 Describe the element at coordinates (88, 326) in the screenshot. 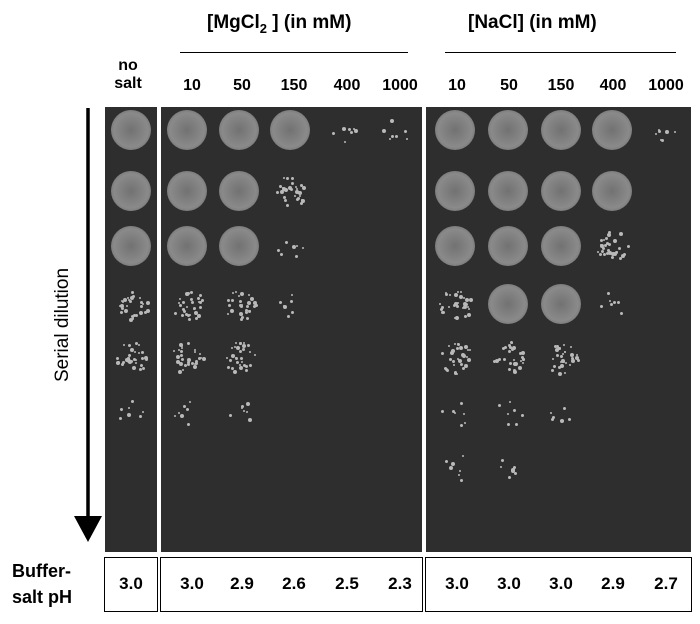

I see `serial-dilution-arrow` at that location.